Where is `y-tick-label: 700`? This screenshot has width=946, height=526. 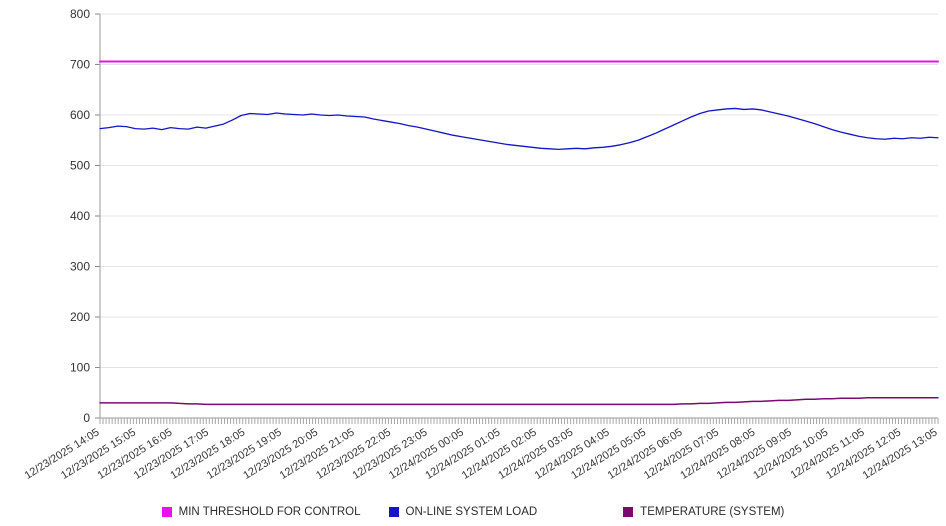 y-tick-label: 700 is located at coordinates (80, 65).